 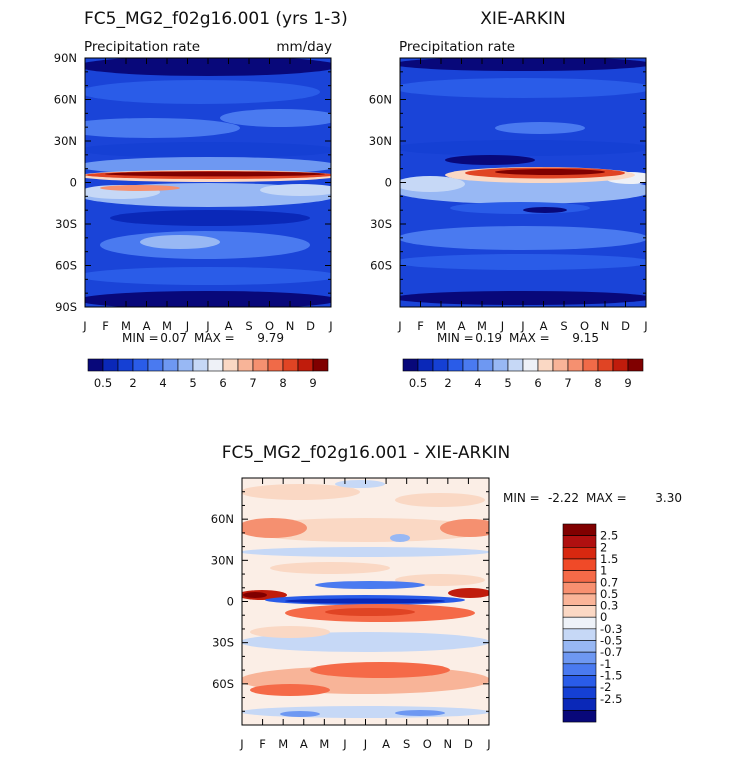 What do you see at coordinates (222, 601) in the screenshot?
I see `difference-y-axis-labels: 60N 30N 0 30S 60S` at bounding box center [222, 601].